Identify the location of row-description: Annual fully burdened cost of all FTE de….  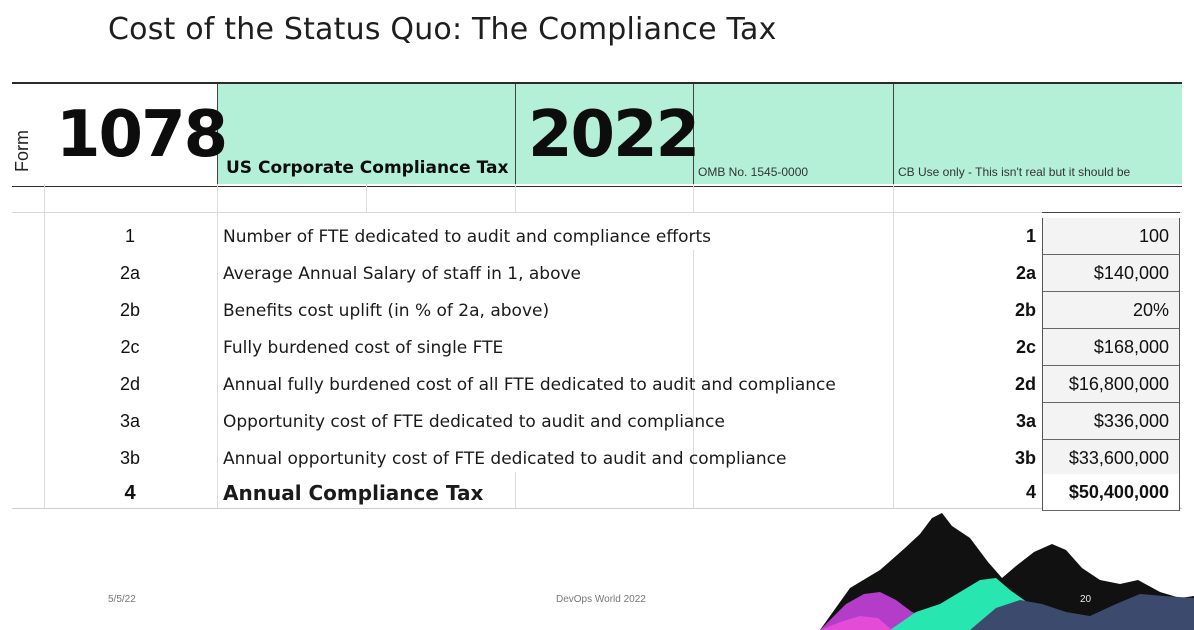
(529, 385).